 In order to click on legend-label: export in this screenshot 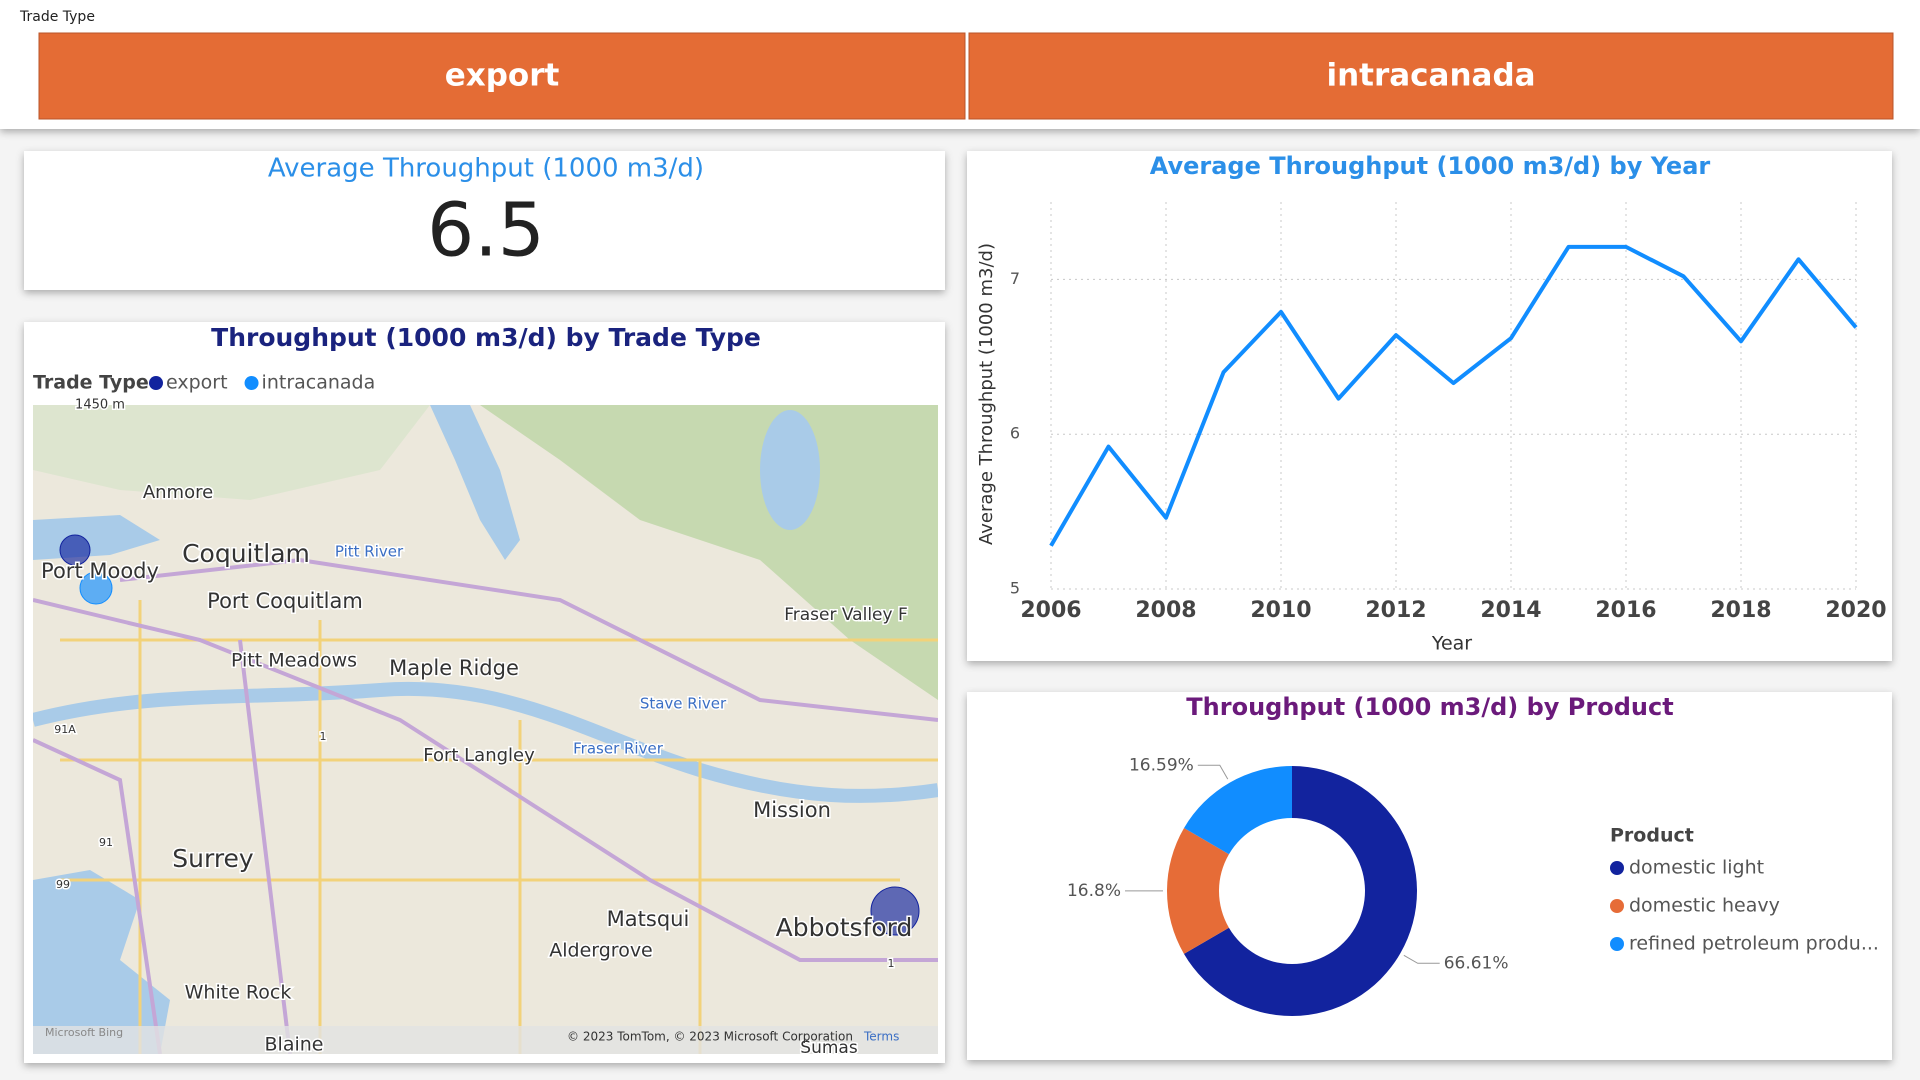, I will do `click(197, 383)`.